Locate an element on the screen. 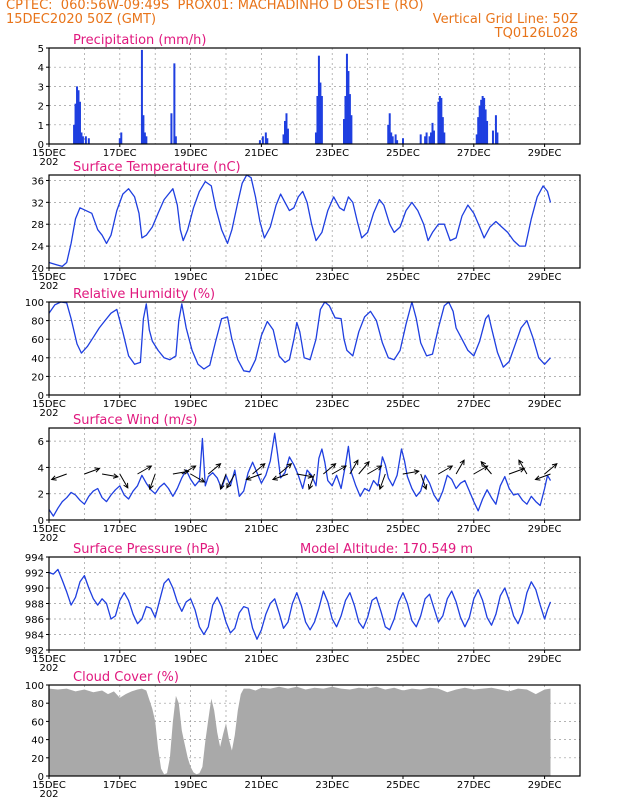 This screenshot has width=618, height=800. wind-xtick-label: 17DEC is located at coordinates (120, 529).